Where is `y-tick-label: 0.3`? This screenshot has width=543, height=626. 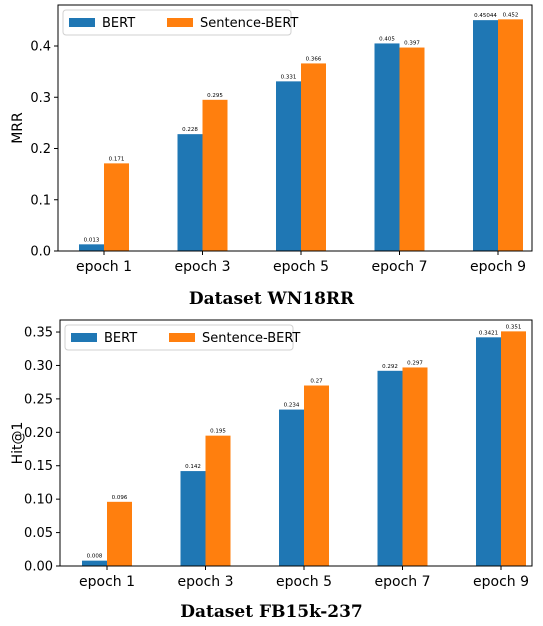 y-tick-label: 0.3 is located at coordinates (40, 98).